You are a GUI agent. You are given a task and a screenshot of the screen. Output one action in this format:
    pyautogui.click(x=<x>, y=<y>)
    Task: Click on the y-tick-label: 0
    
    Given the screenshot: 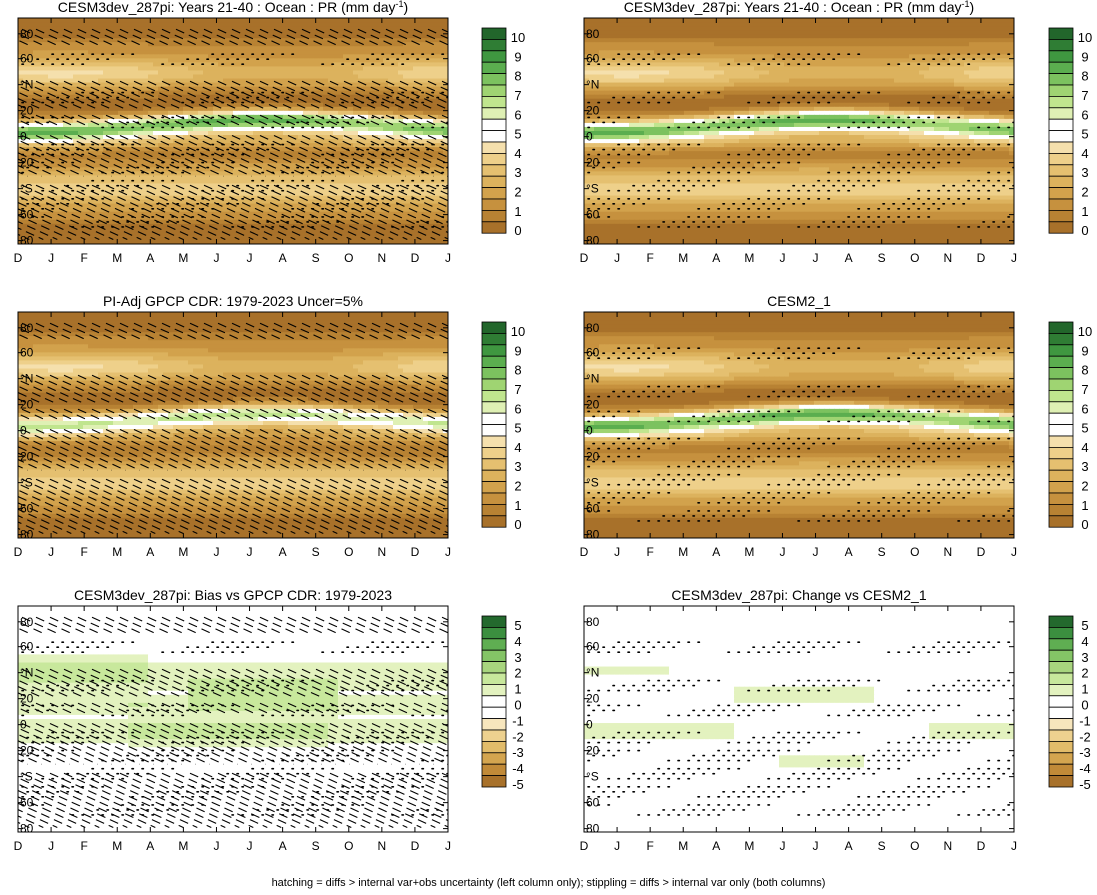 What is the action you would take?
    pyautogui.click(x=589, y=725)
    